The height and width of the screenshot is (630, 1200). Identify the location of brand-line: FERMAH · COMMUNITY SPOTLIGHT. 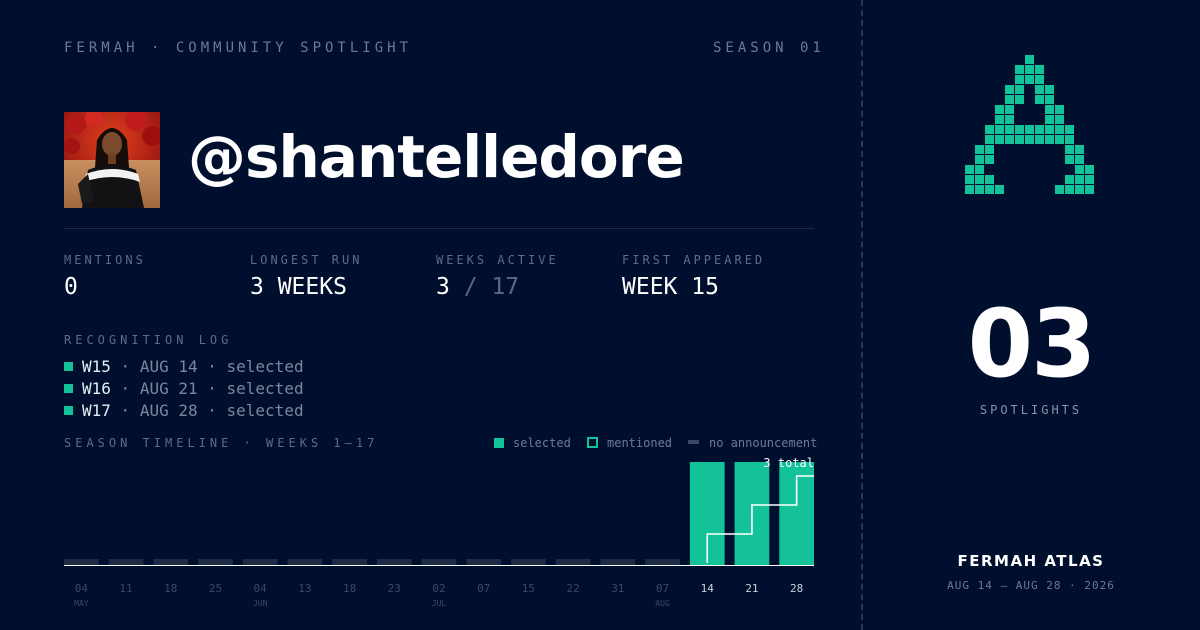
(238, 48).